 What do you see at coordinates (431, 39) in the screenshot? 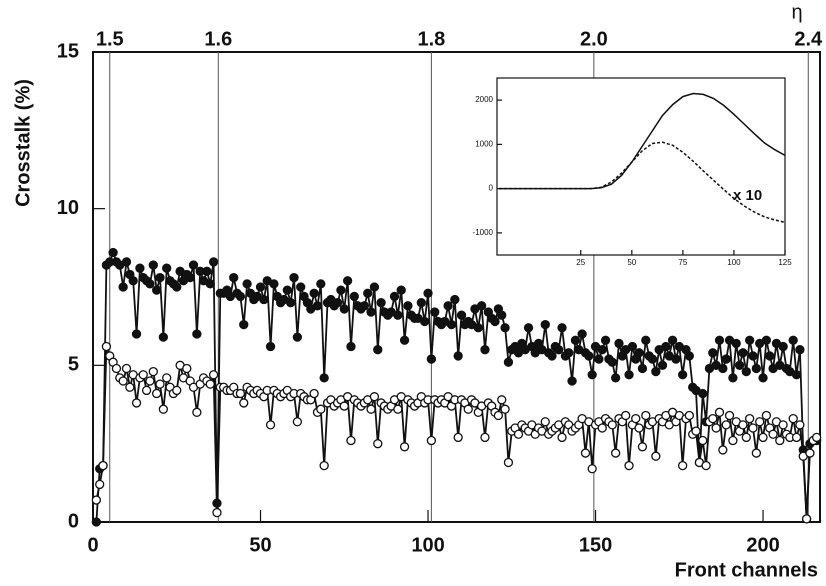
I see `eta-tick-label: 1.8` at bounding box center [431, 39].